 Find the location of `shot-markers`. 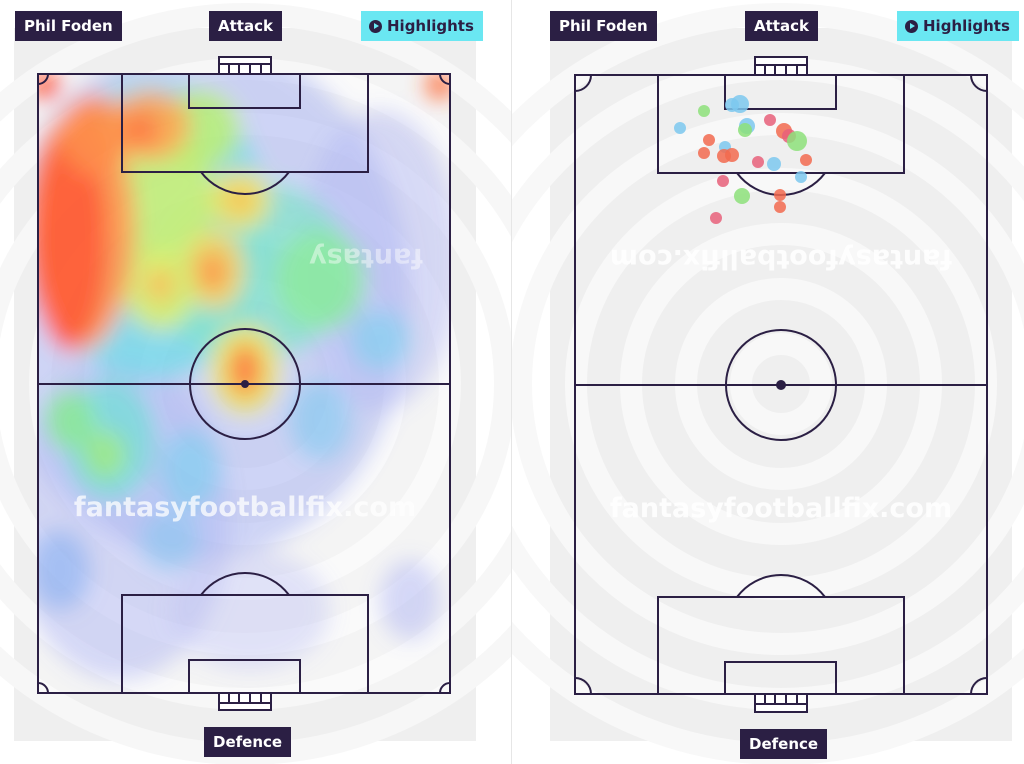

shot-markers is located at coordinates (743, 159).